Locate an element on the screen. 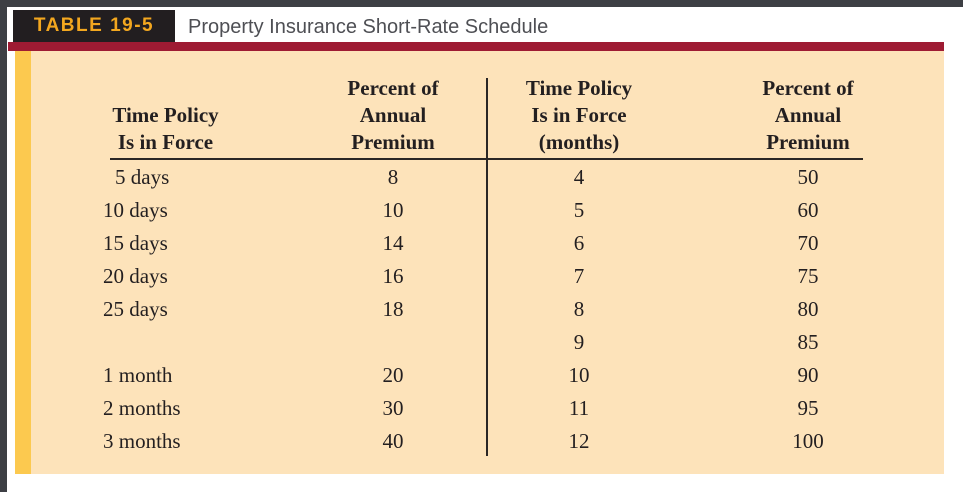 The width and height of the screenshot is (963, 492). cell-percent-premium: 40 is located at coordinates (393, 441).